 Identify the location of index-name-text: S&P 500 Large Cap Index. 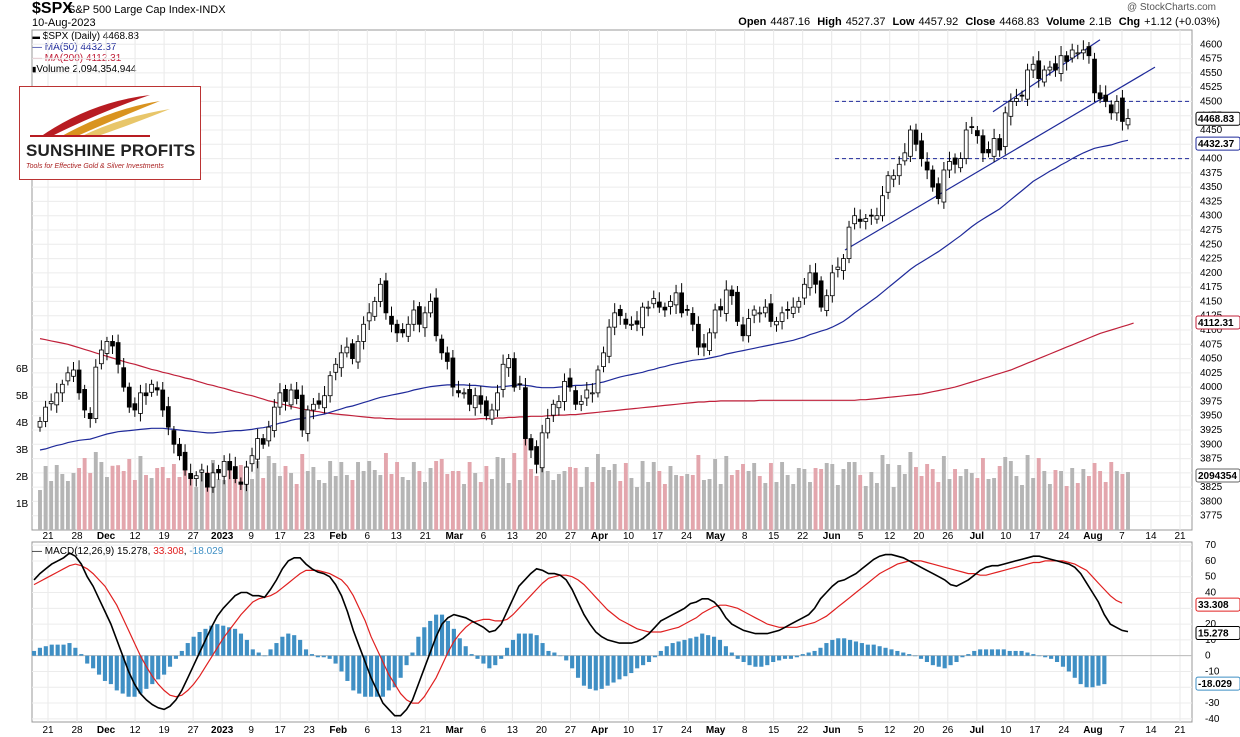
(132, 10).